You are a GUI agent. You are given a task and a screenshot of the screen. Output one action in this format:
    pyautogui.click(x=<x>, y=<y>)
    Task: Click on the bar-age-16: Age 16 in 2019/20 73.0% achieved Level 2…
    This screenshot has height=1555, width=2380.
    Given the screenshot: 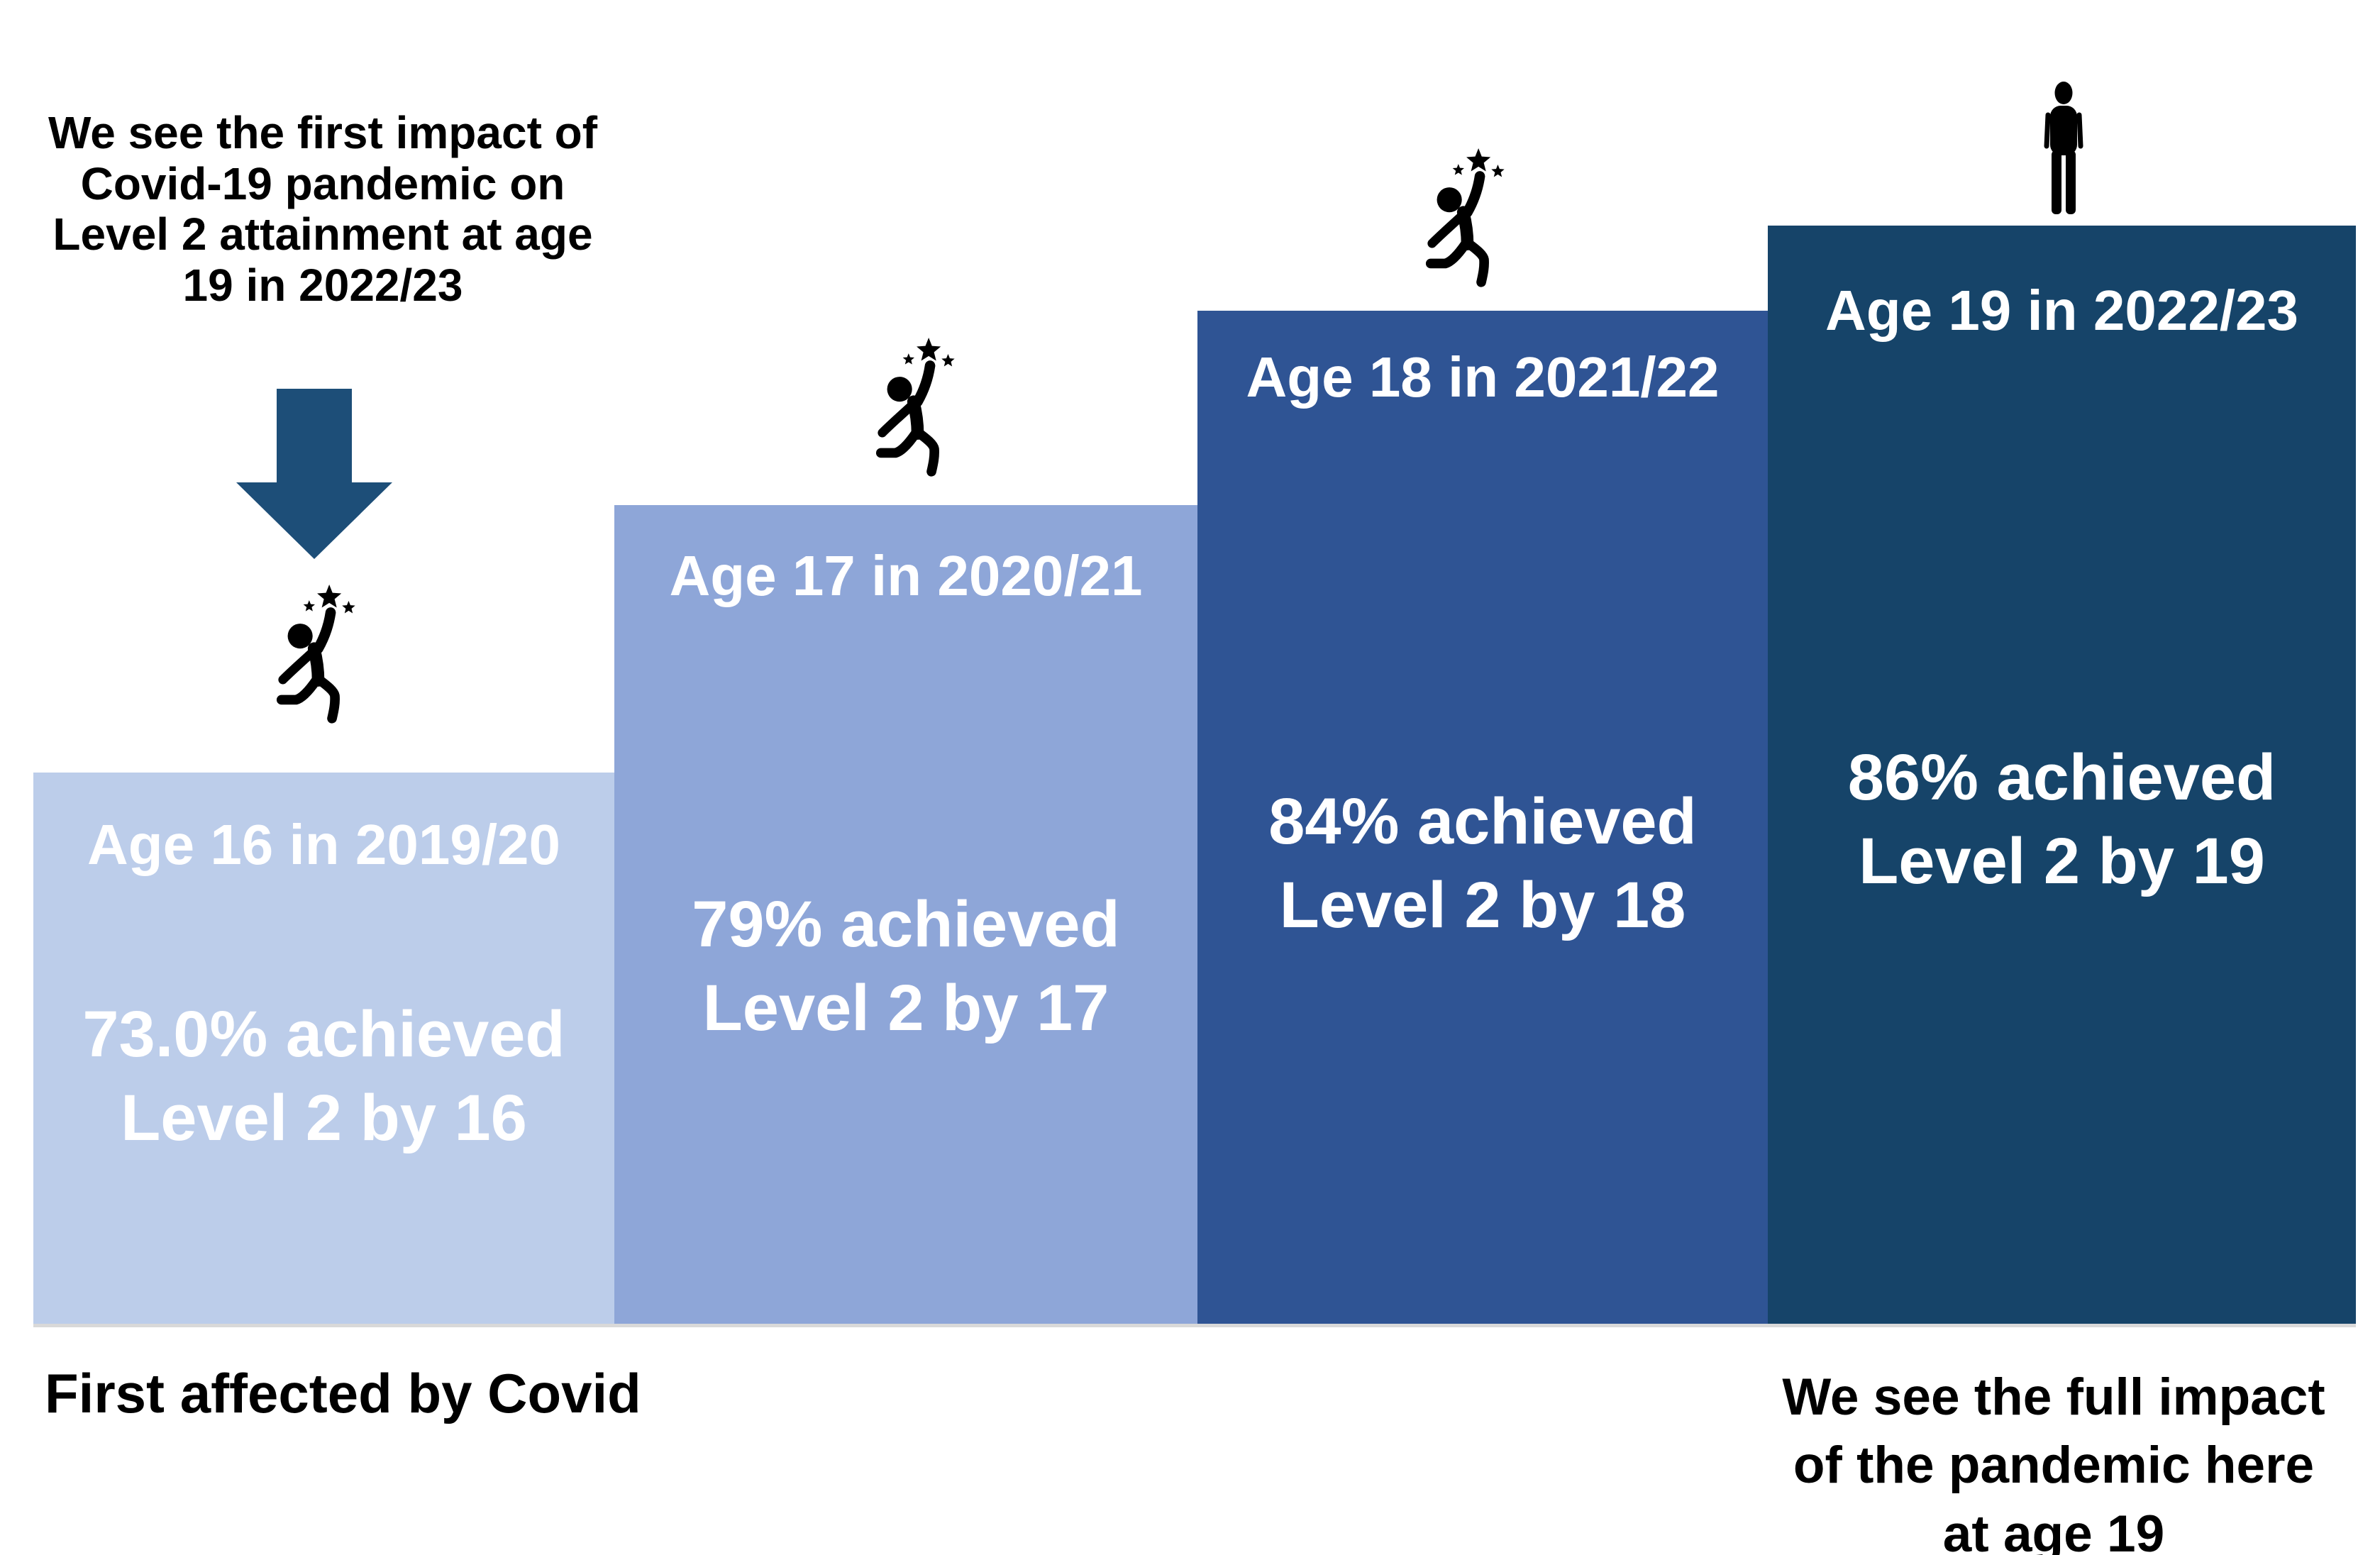 What is the action you would take?
    pyautogui.click(x=324, y=1048)
    